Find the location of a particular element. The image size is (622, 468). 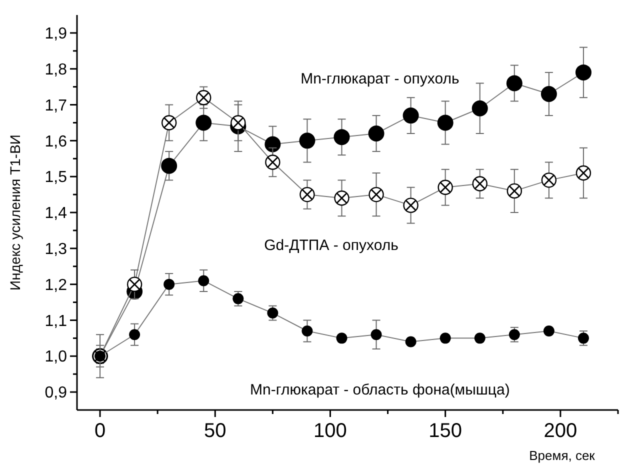

y-tick-label: 0,9 is located at coordinates (56, 393).